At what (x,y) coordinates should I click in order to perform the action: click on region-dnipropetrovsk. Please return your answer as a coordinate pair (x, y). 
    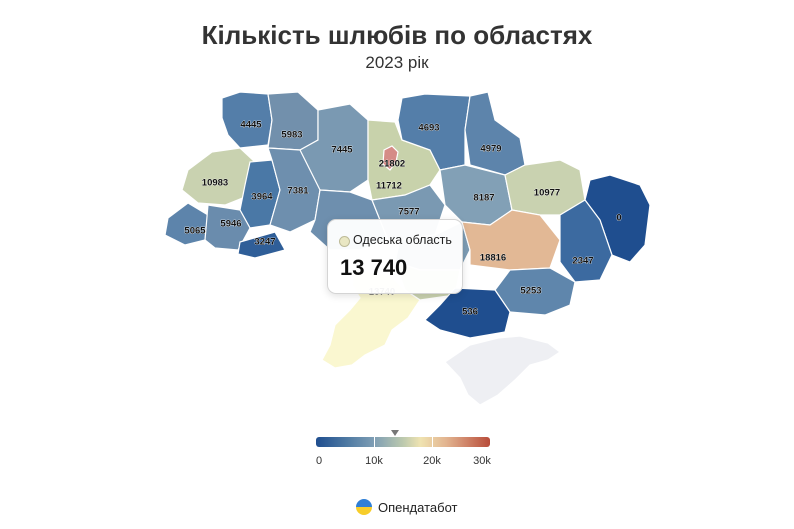
    Looking at the image, I should click on (511, 240).